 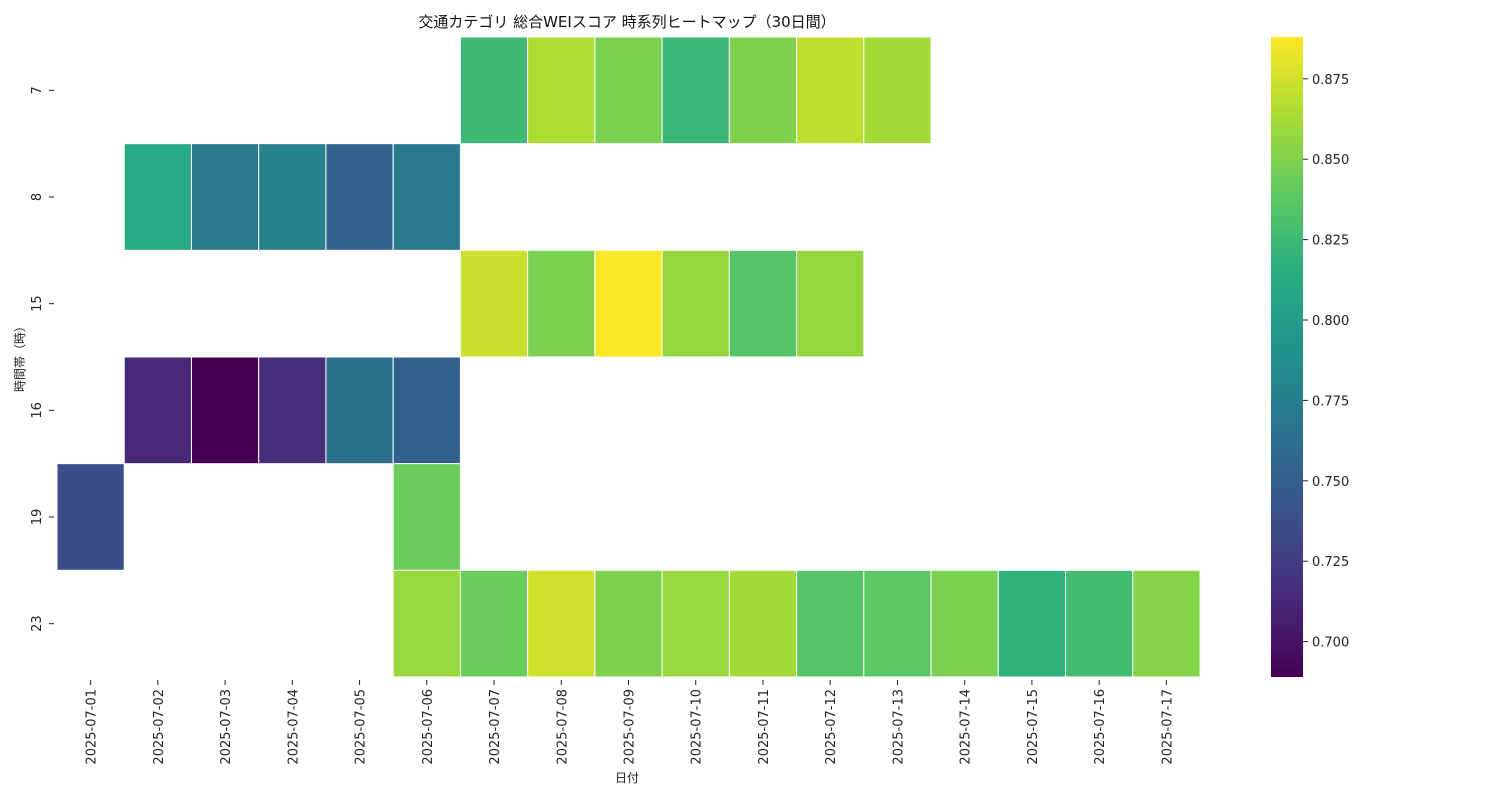 I want to click on x-tick-label: 2025-07-02, so click(x=159, y=727).